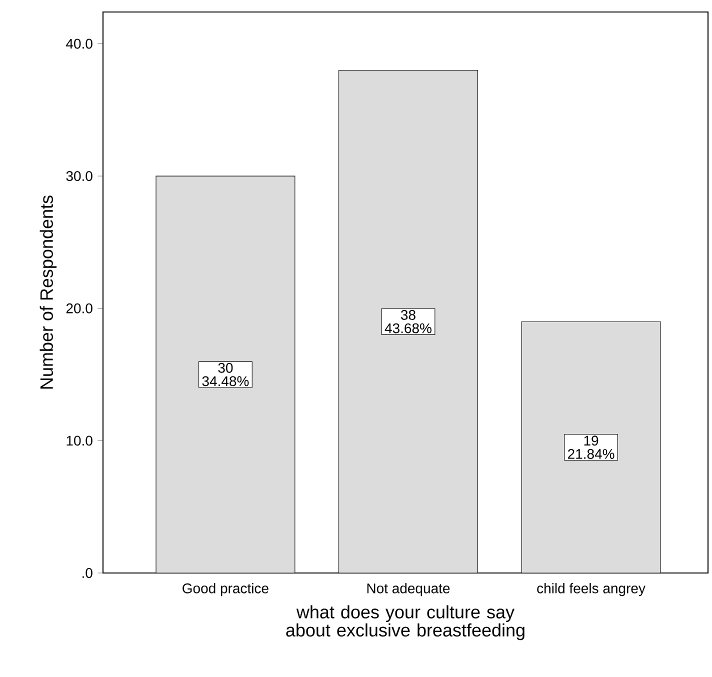  What do you see at coordinates (87, 573) in the screenshot?
I see `y-tick-label: .0` at bounding box center [87, 573].